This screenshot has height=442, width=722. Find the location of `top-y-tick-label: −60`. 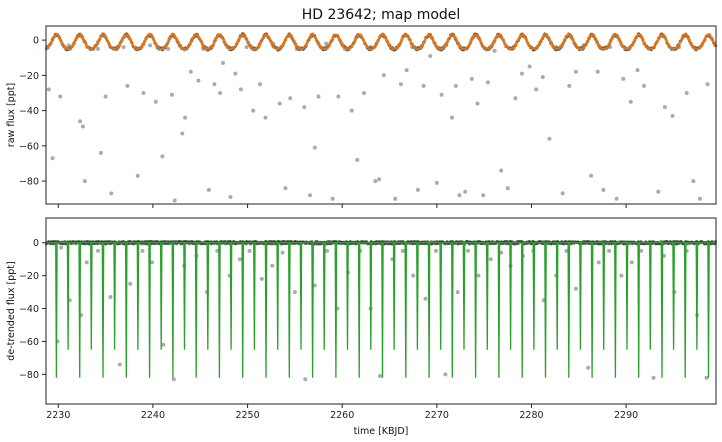

top-y-tick-label: −60 is located at coordinates (29, 146).